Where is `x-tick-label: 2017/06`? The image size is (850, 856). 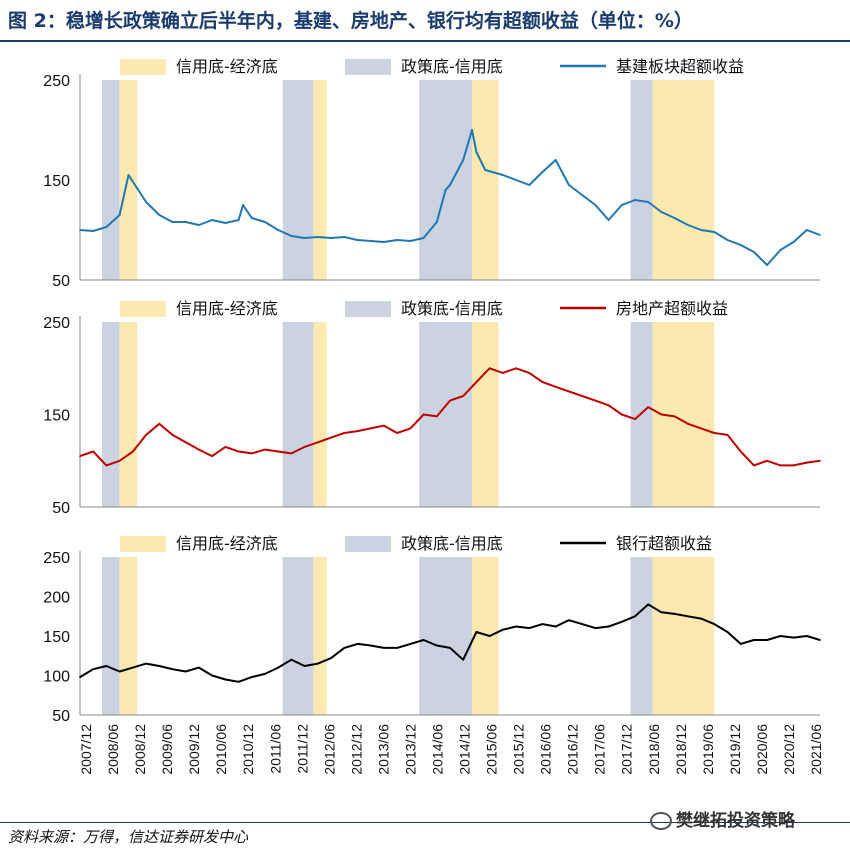 x-tick-label: 2017/06 is located at coordinates (600, 749).